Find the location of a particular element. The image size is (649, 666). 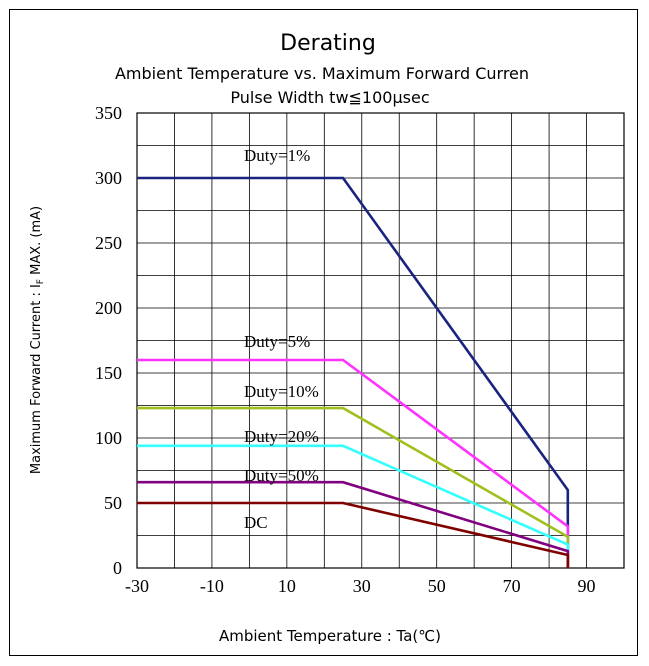

y-tick-label: 100 is located at coordinates (108, 438).